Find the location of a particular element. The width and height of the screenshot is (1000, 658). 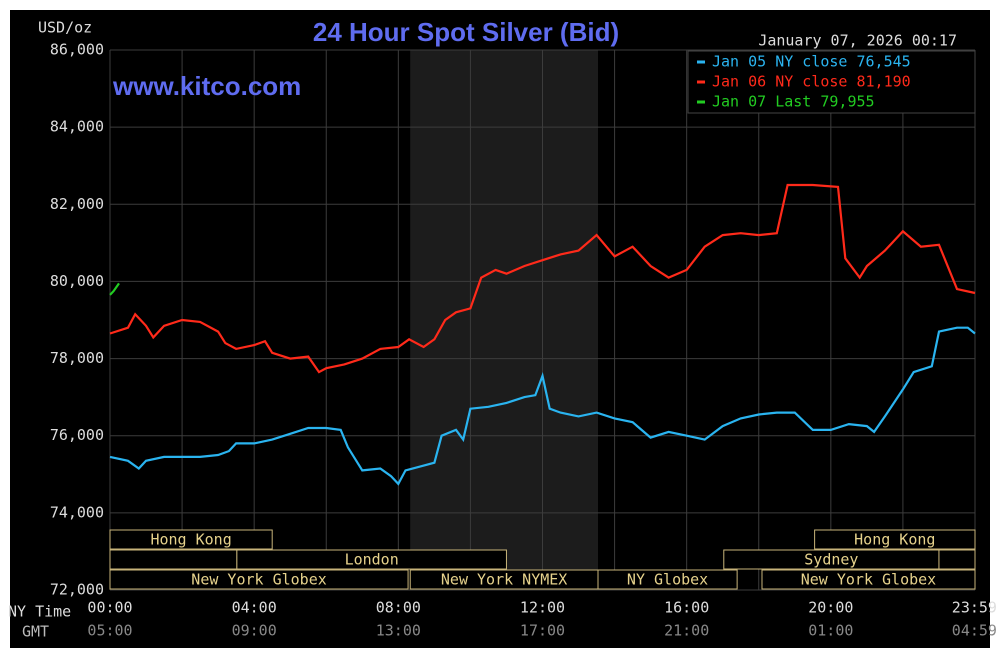

x2-row-label: GMT is located at coordinates (35, 632).